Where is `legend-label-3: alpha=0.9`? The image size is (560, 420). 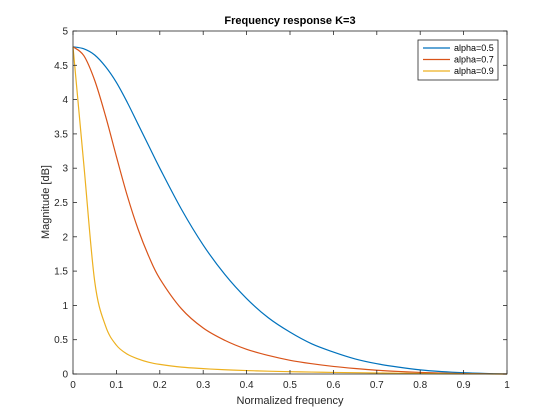
legend-label-3: alpha=0.9 is located at coordinates (474, 71).